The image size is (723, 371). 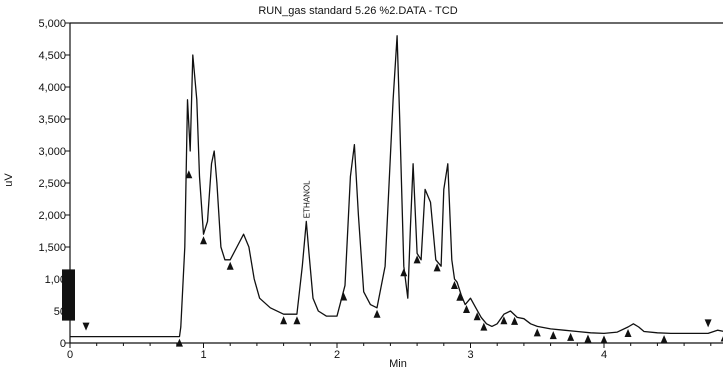 What do you see at coordinates (52, 152) in the screenshot?
I see `y-tick-label: 3,000` at bounding box center [52, 152].